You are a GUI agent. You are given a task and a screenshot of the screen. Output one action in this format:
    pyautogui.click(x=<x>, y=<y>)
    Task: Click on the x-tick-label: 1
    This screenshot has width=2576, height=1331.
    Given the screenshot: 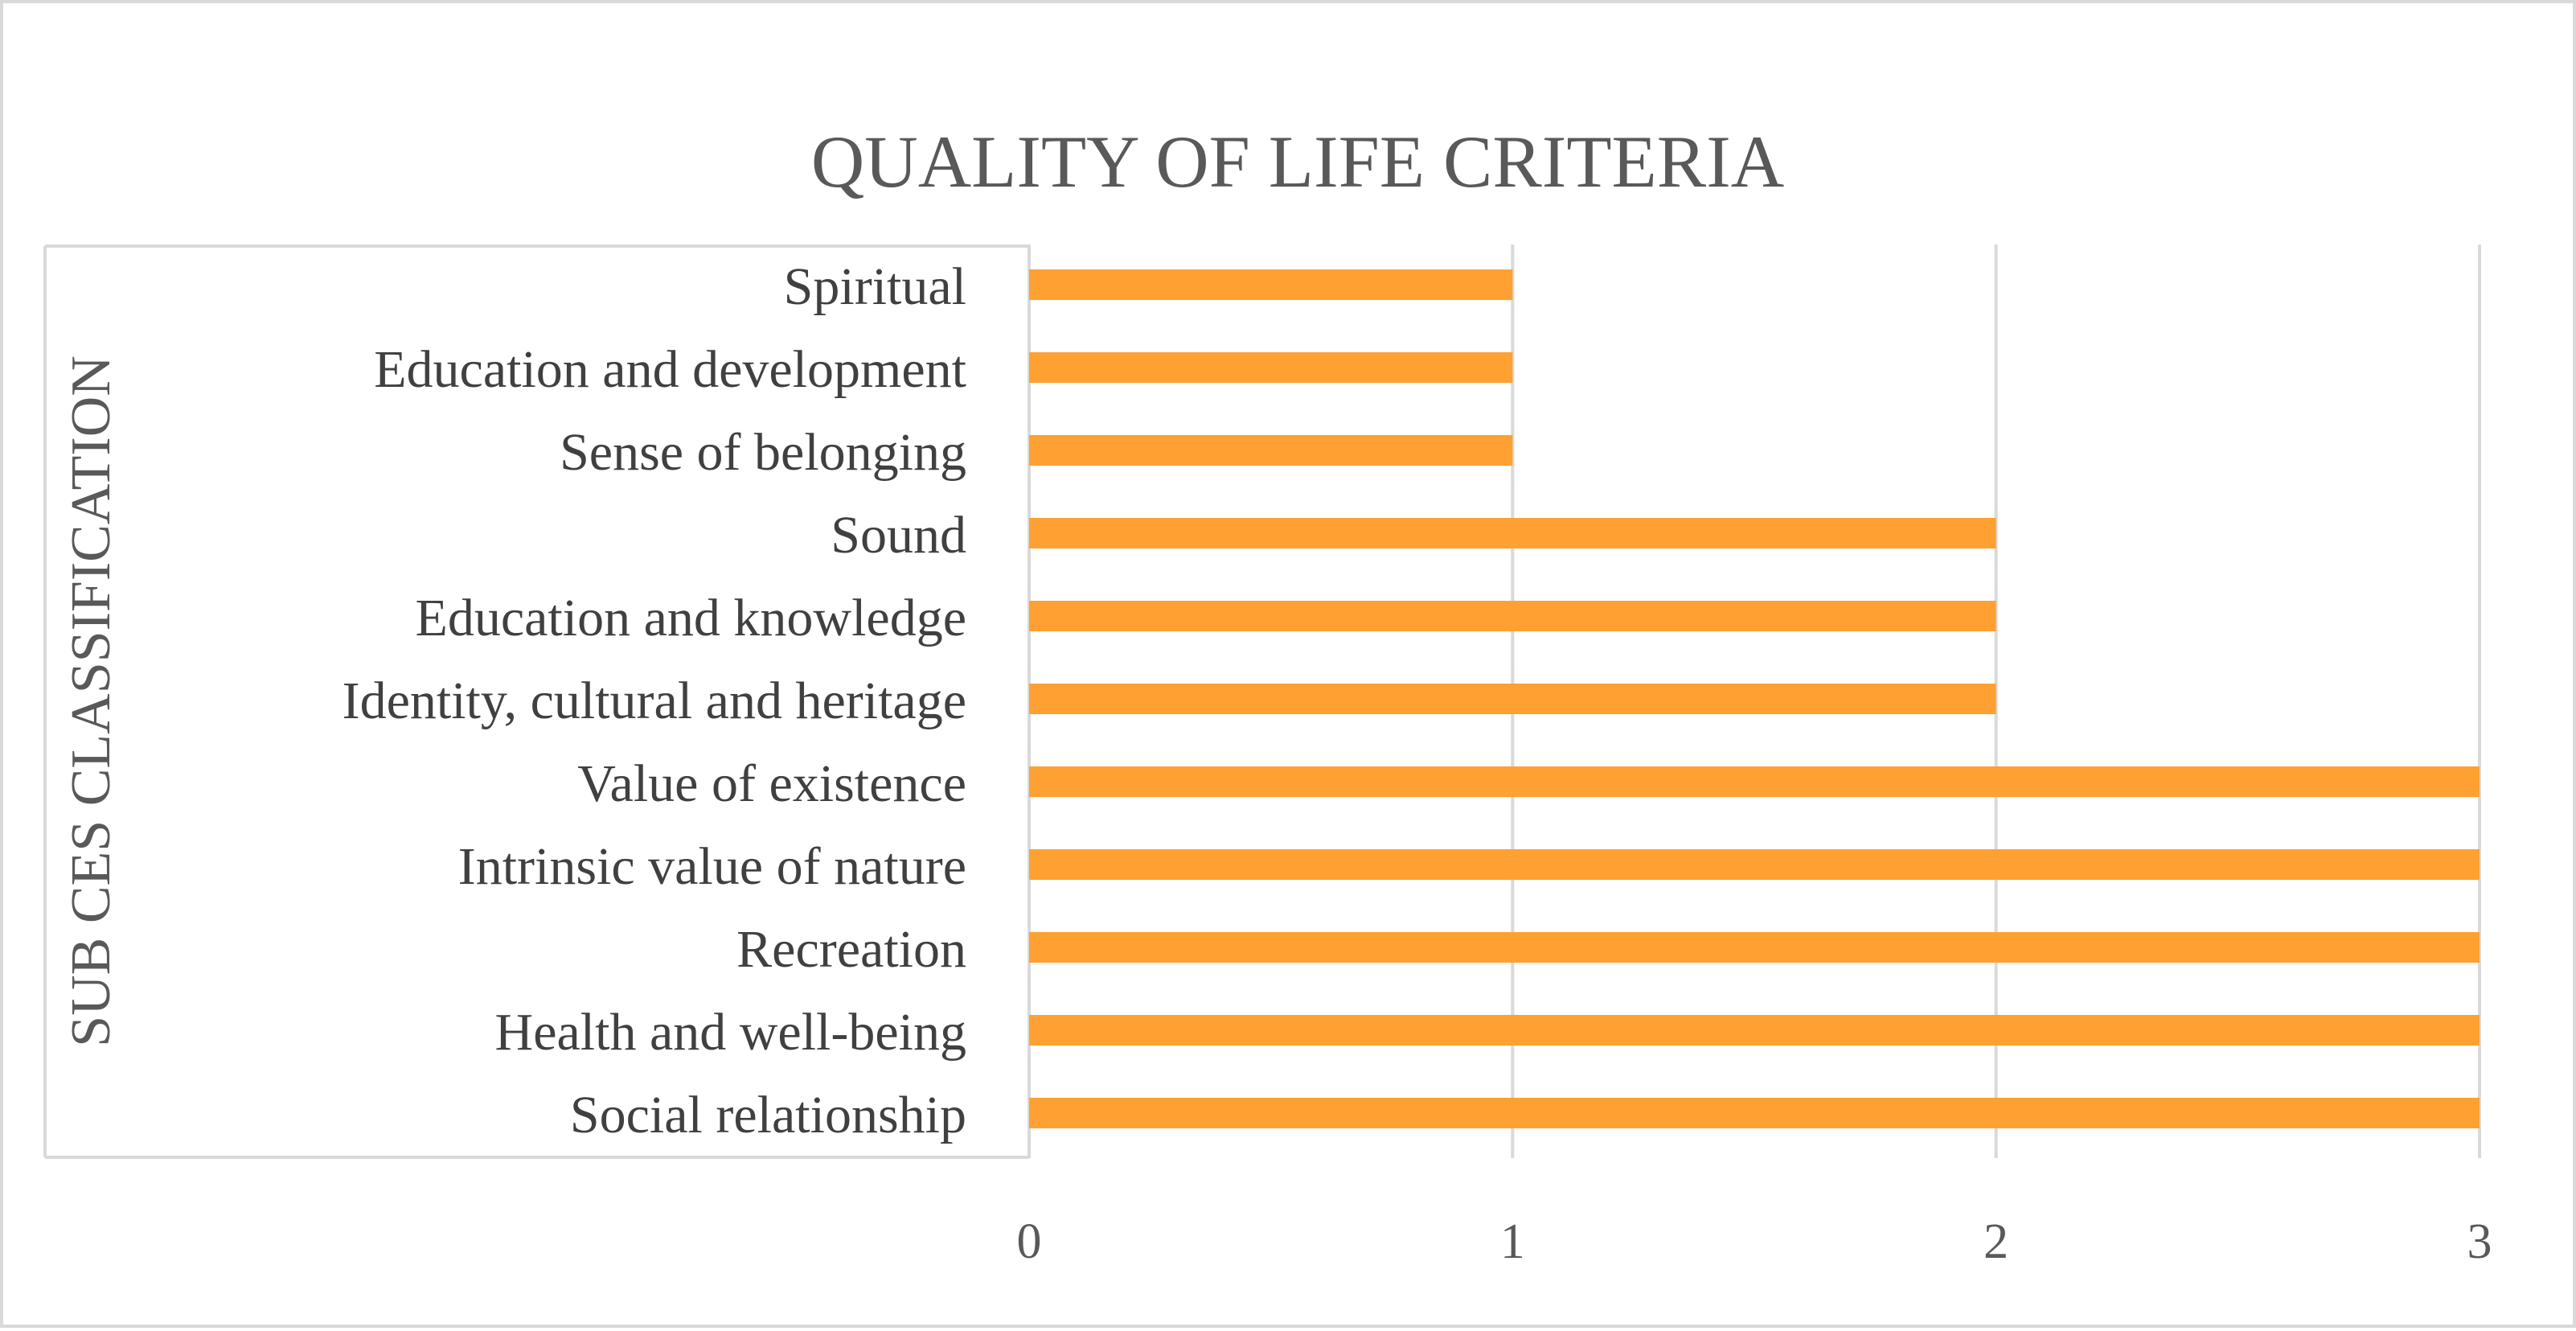 What is the action you would take?
    pyautogui.click(x=1512, y=1241)
    